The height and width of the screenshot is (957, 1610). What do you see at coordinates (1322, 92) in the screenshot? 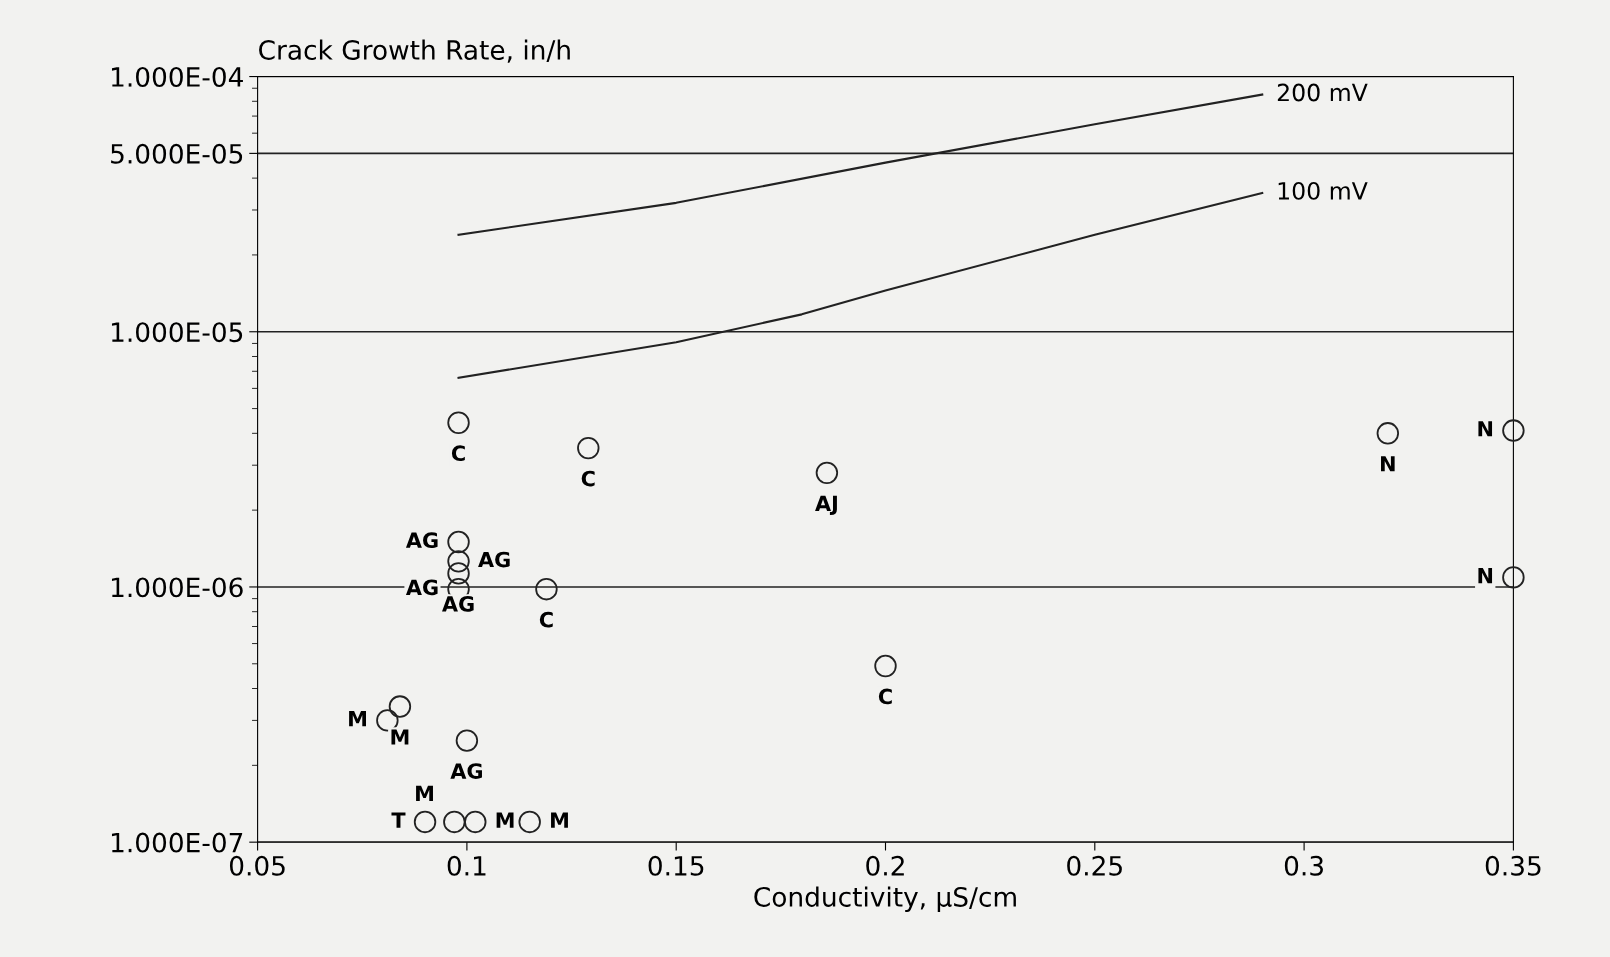
I see `series-label: 200 mV` at bounding box center [1322, 92].